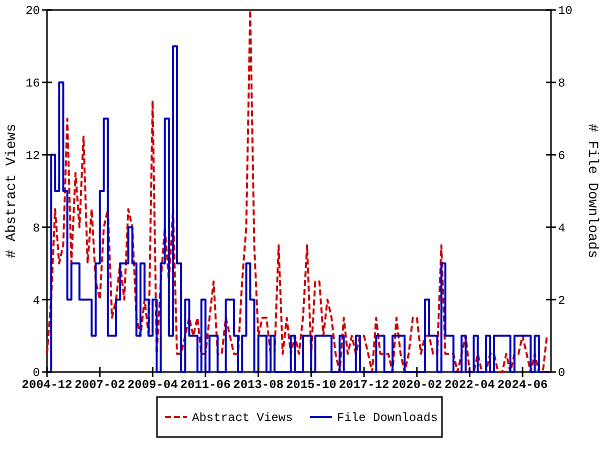  I want to click on y-axis-title: # Abstract Views, so click(12, 191).